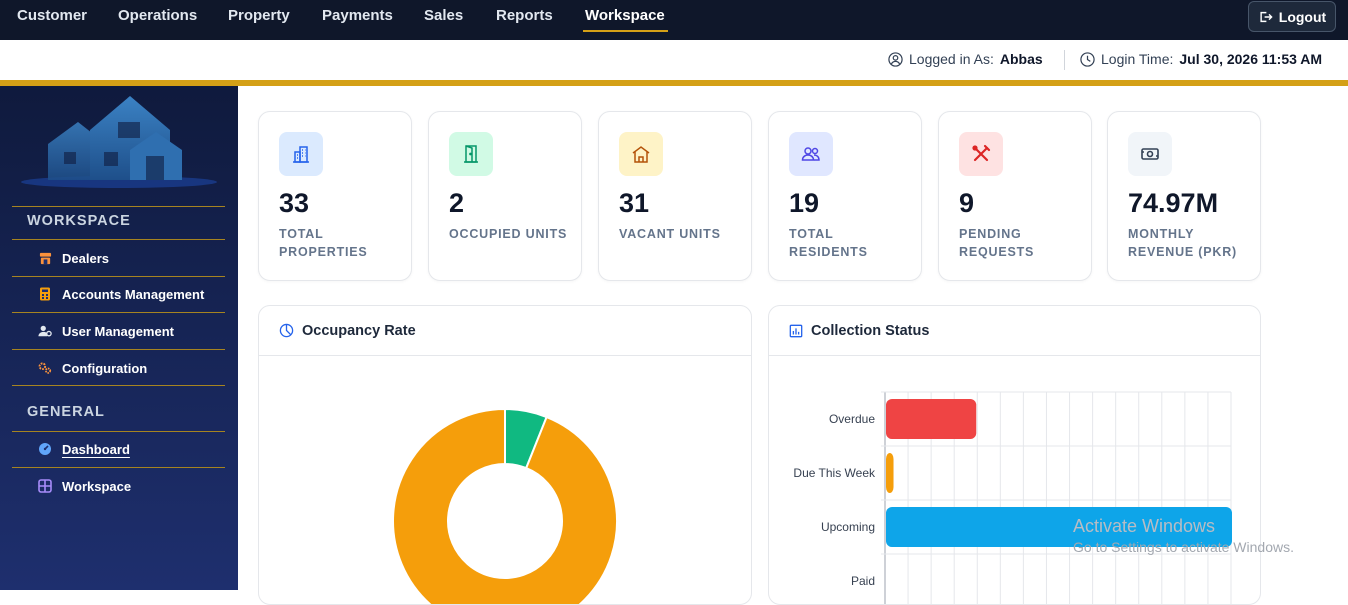  What do you see at coordinates (895, 59) in the screenshot?
I see `user-circle-icon` at bounding box center [895, 59].